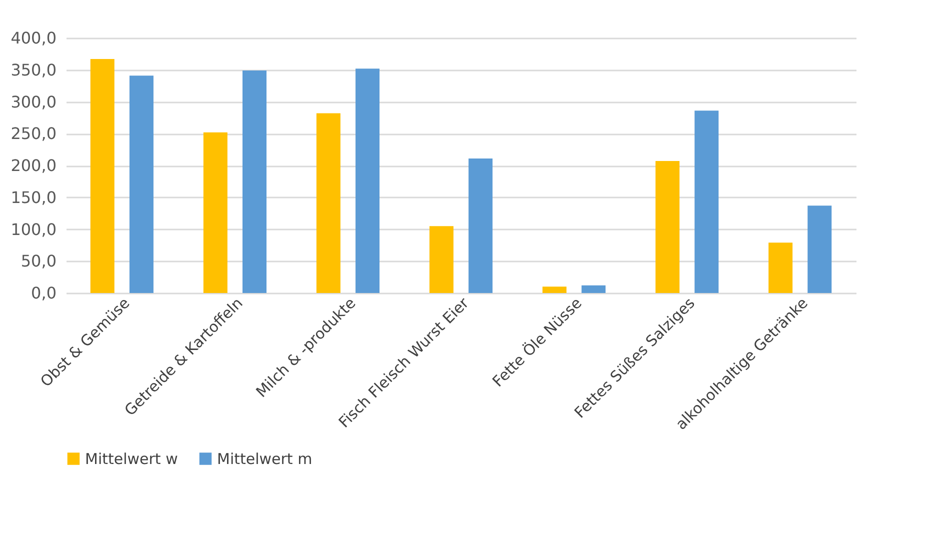 This screenshot has height=558, width=929. Describe the element at coordinates (131, 459) in the screenshot. I see `legend-label: Mittelwert w` at that location.